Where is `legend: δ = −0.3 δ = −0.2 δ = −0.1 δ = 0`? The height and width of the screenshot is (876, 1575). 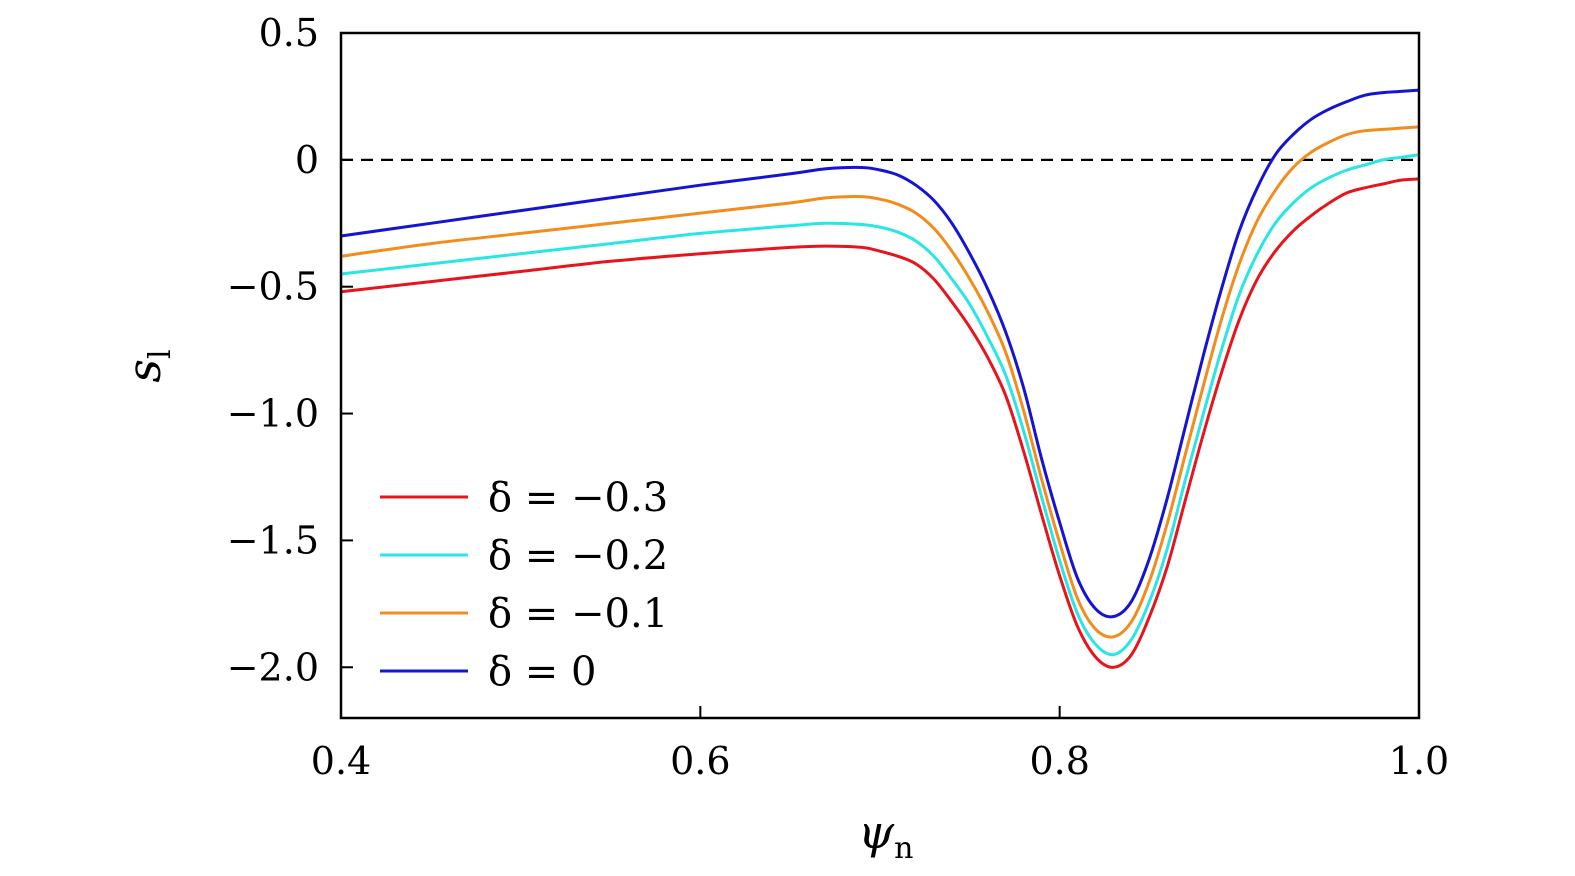 legend: δ = −0.3 δ = −0.2 δ = −0.1 δ = 0 is located at coordinates (524, 585).